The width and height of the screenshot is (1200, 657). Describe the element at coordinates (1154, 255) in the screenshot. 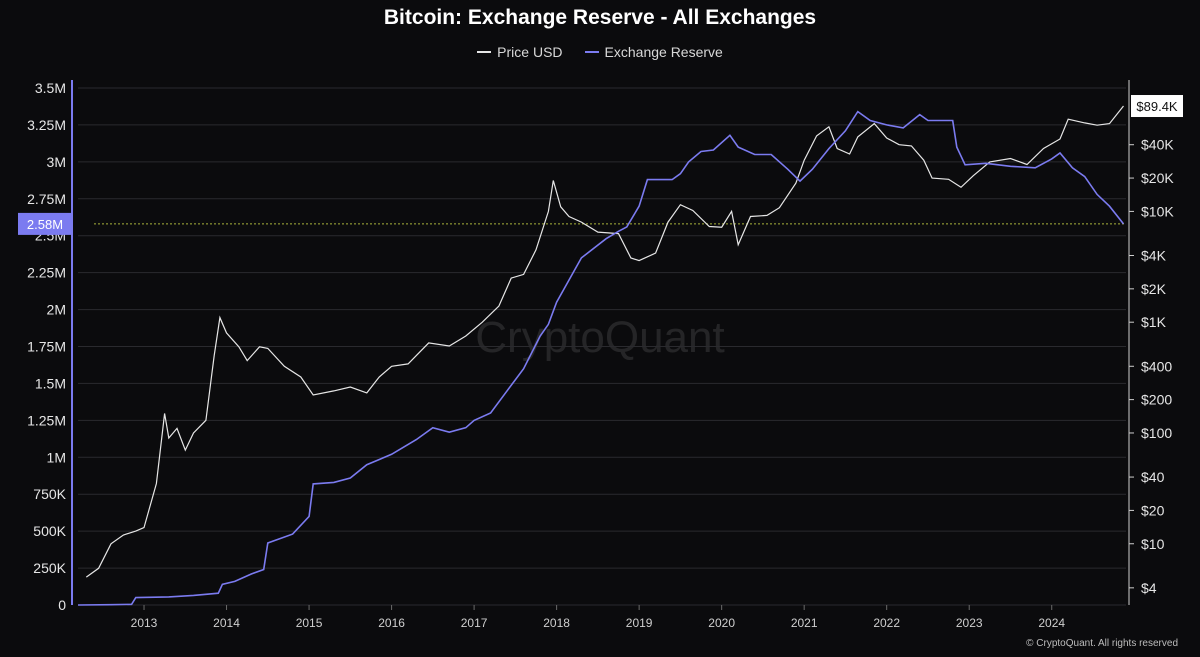

I see `right-tick-label: $4K` at that location.